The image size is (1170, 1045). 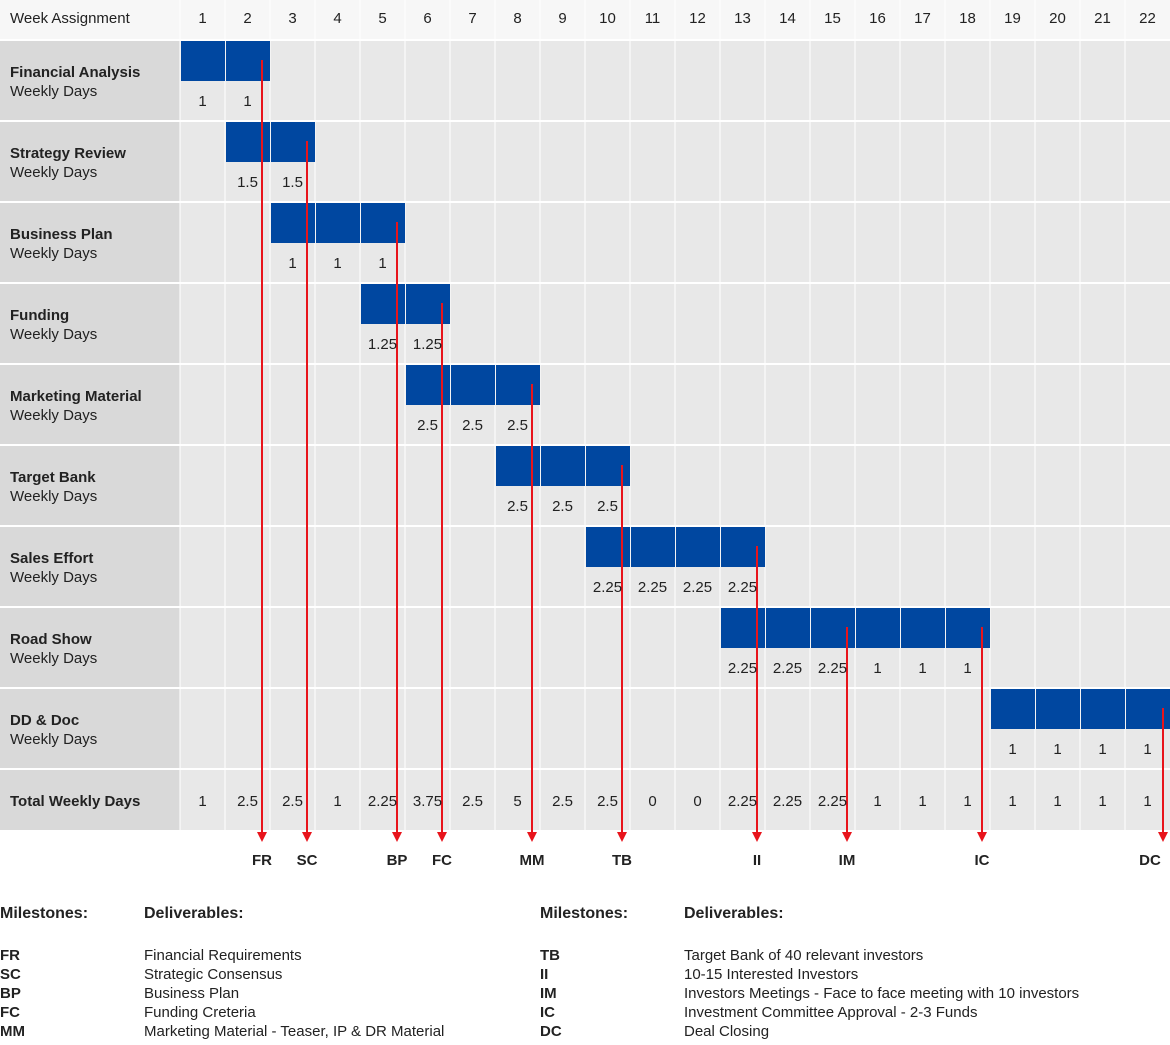 I want to click on week-number: 8, so click(x=517, y=18).